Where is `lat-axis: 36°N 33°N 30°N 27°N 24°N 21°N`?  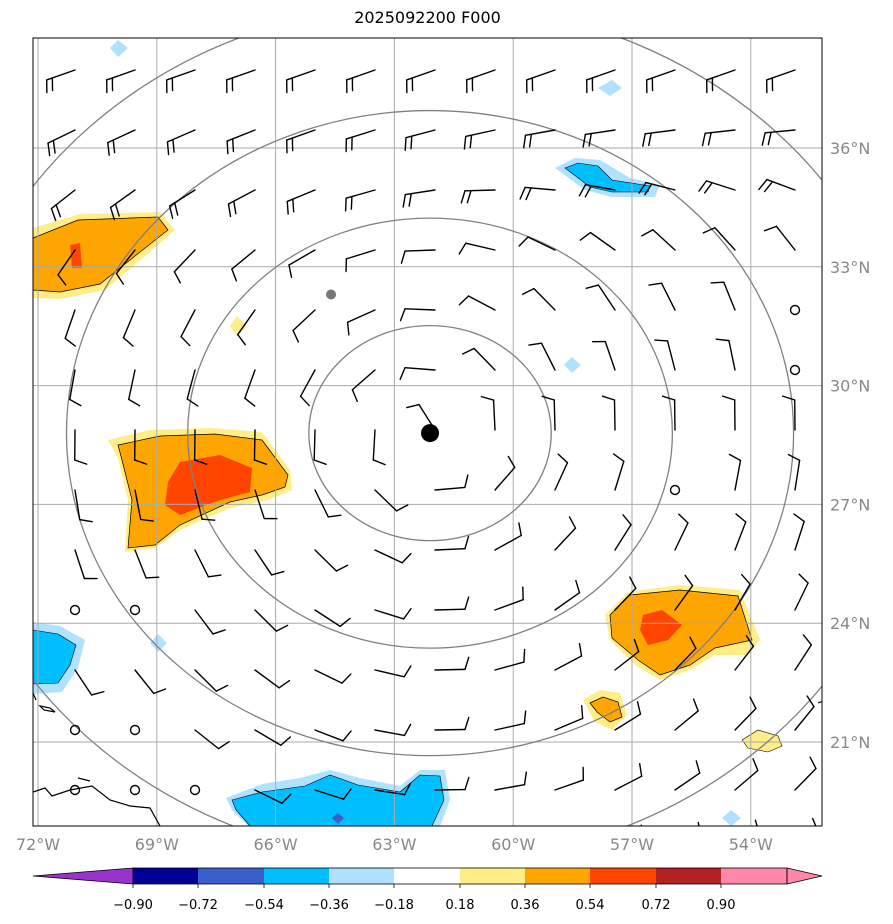
lat-axis: 36°N 33°N 30°N 27°N 24°N 21°N is located at coordinates (850, 445).